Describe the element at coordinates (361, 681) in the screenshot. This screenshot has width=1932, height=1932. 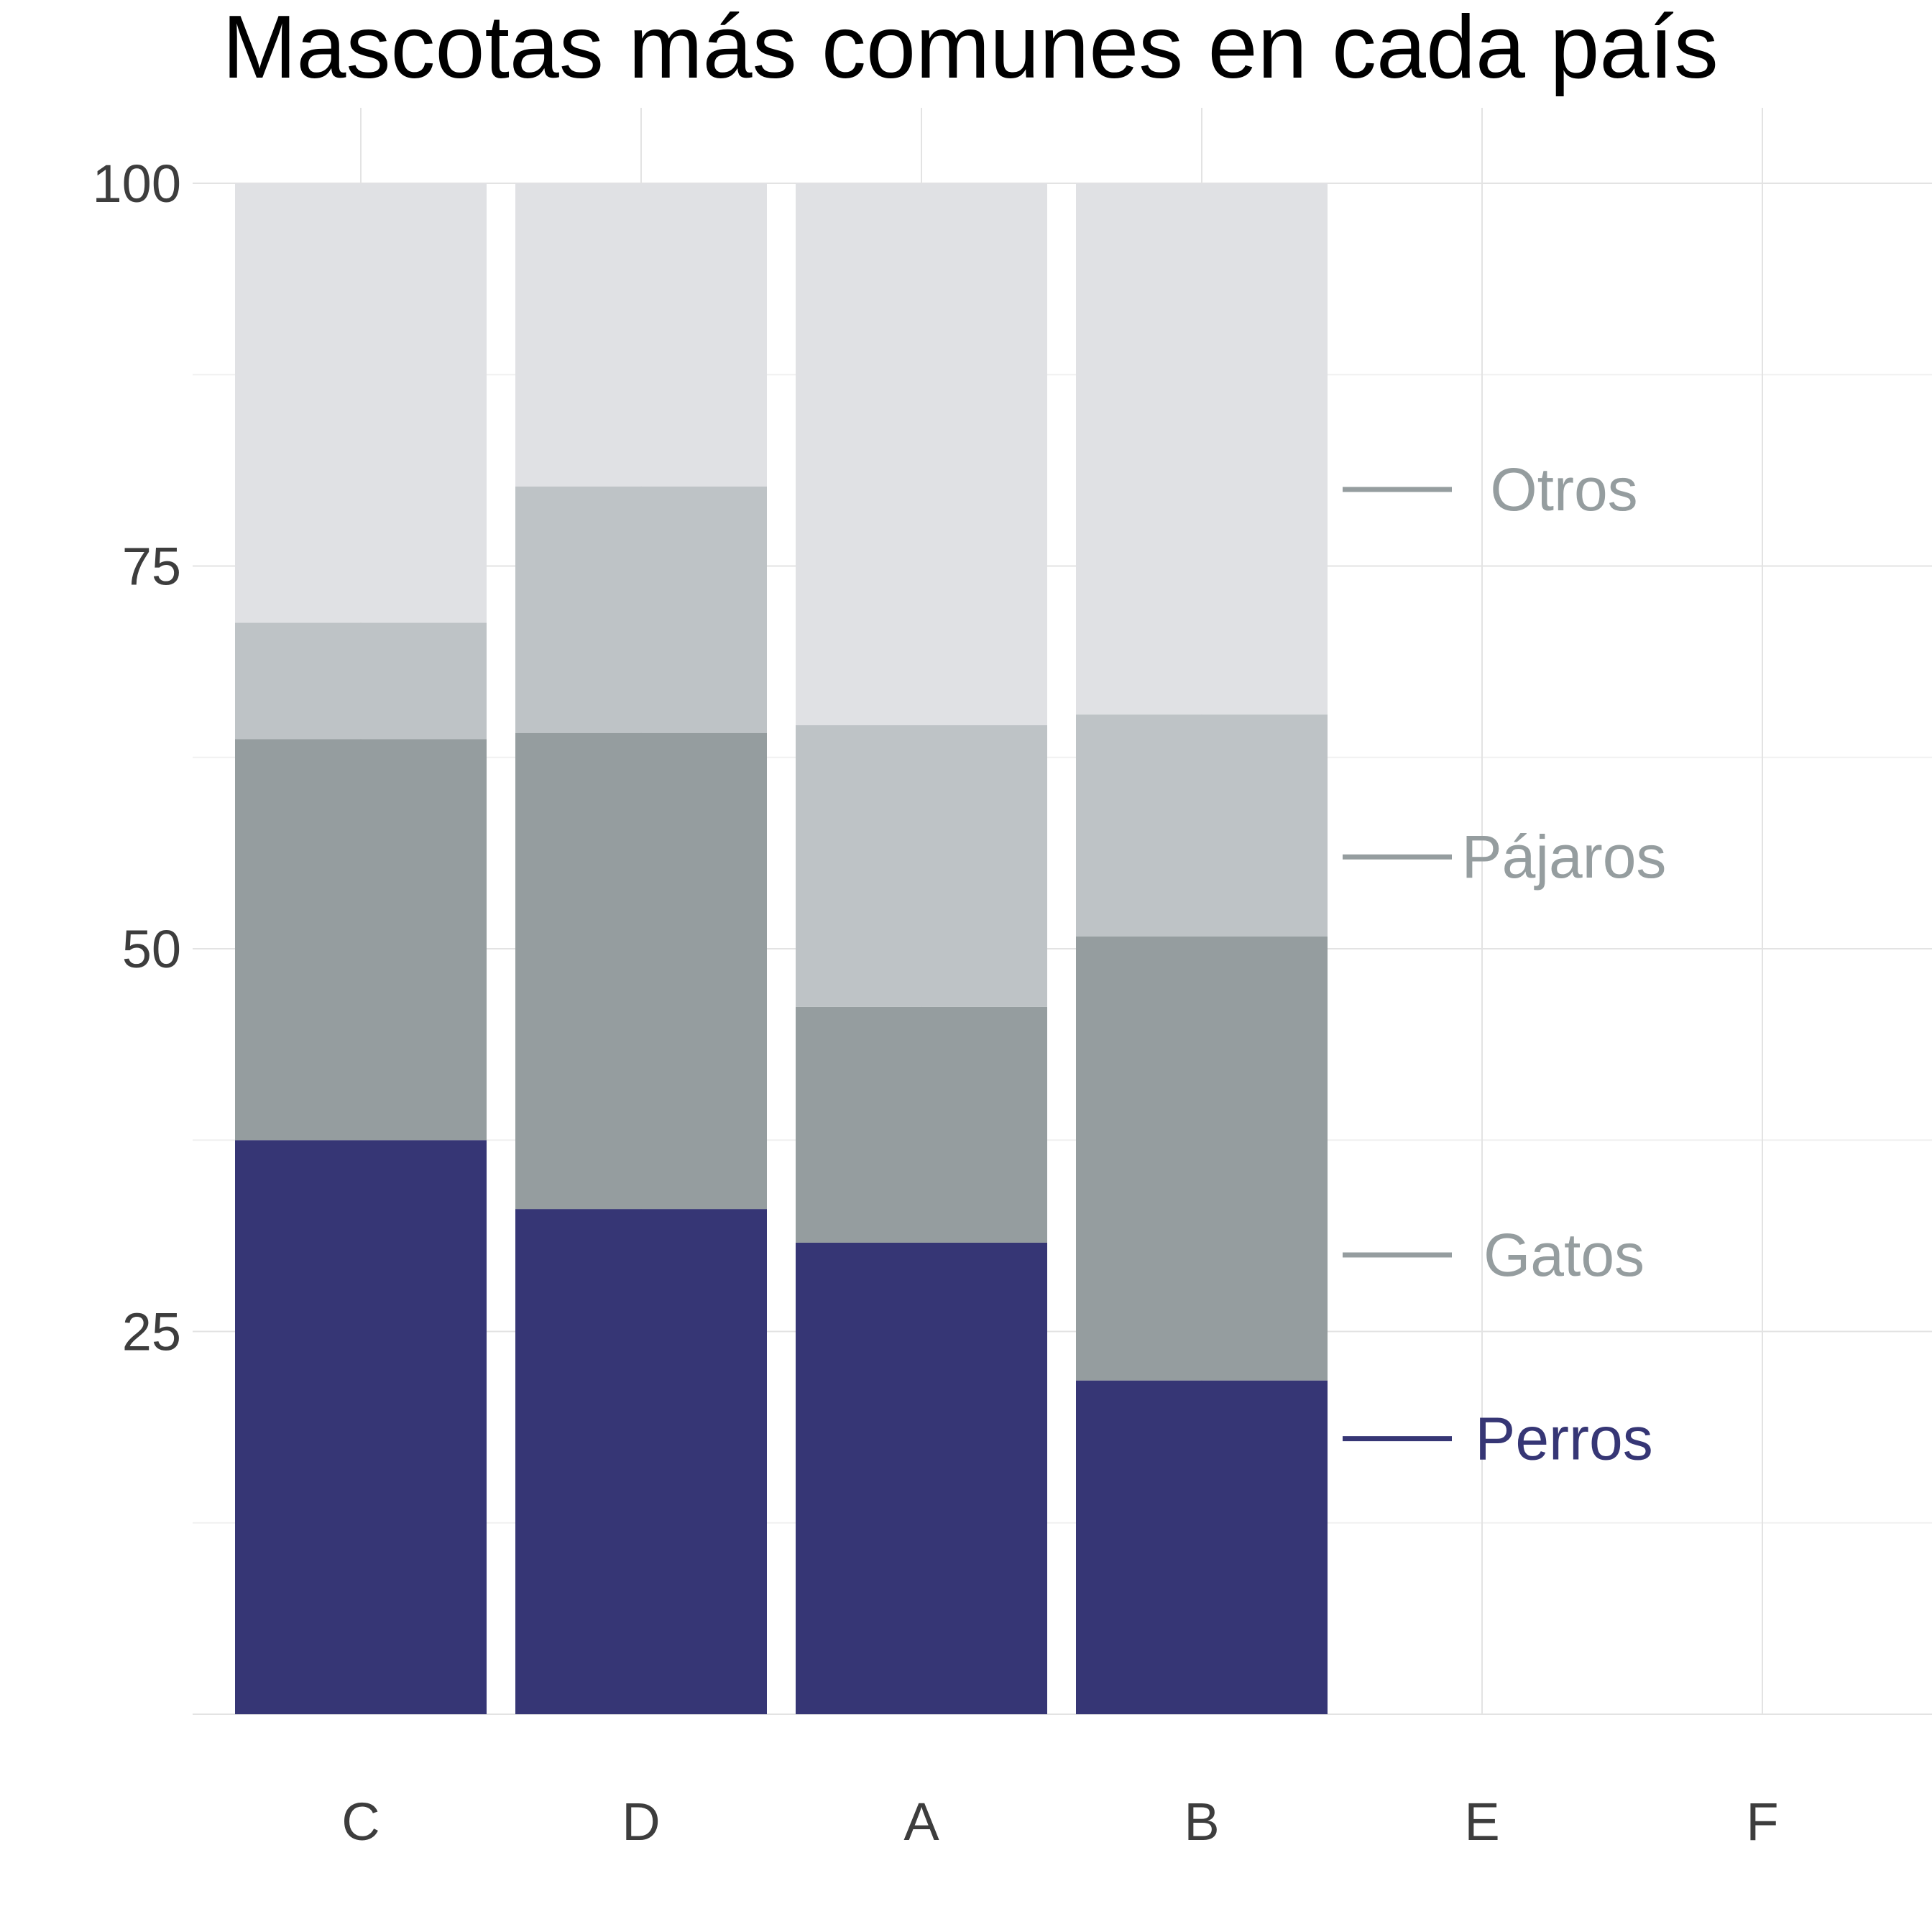
I see `bar-segment-pájaros-c` at that location.